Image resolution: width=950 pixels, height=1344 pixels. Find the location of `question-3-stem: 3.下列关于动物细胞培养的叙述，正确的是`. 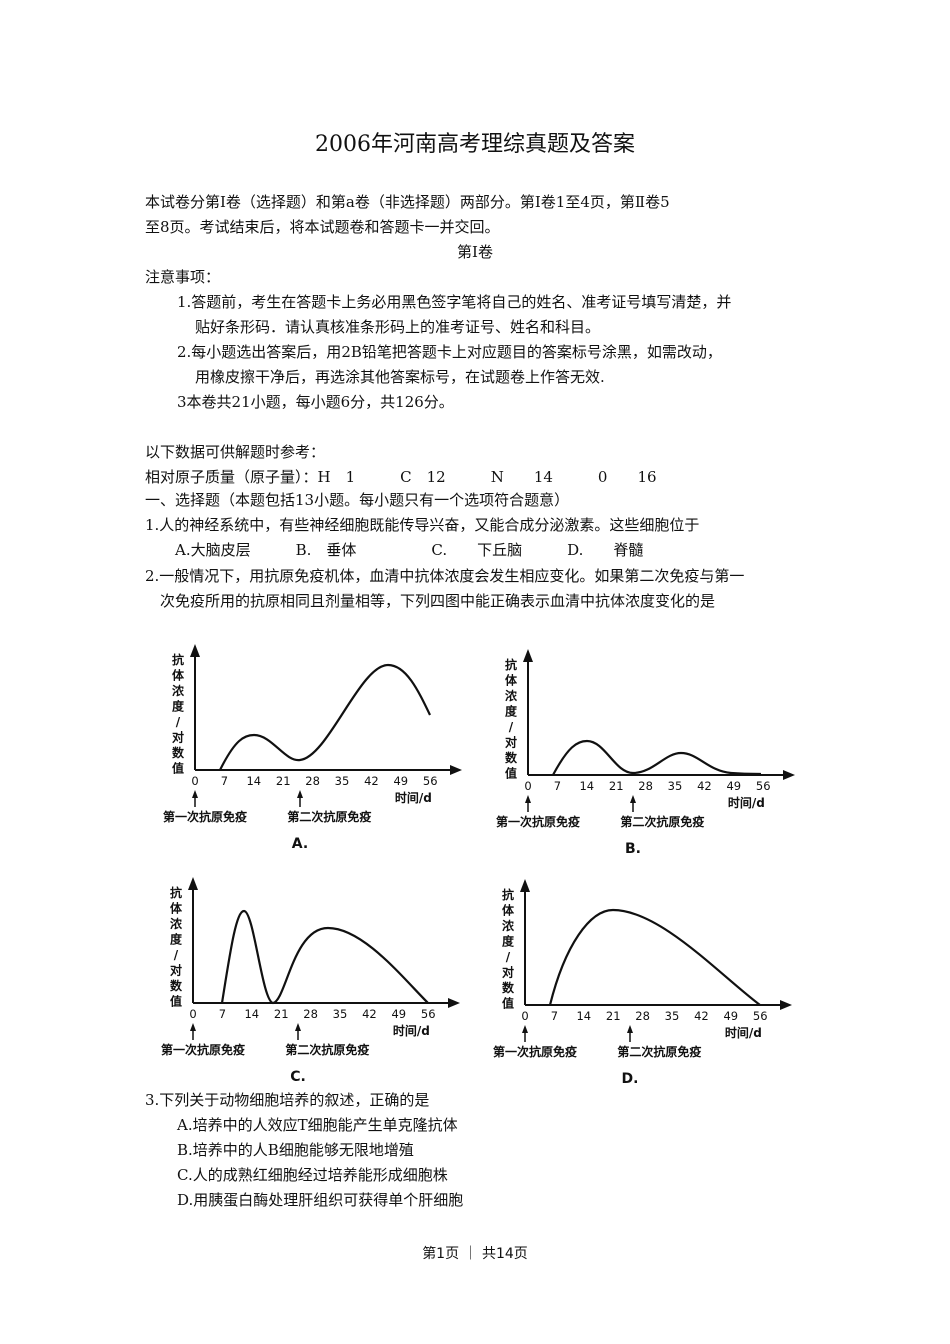

question-3-stem: 3.下列关于动物细胞培养的叙述，正确的是 is located at coordinates (287, 1100).